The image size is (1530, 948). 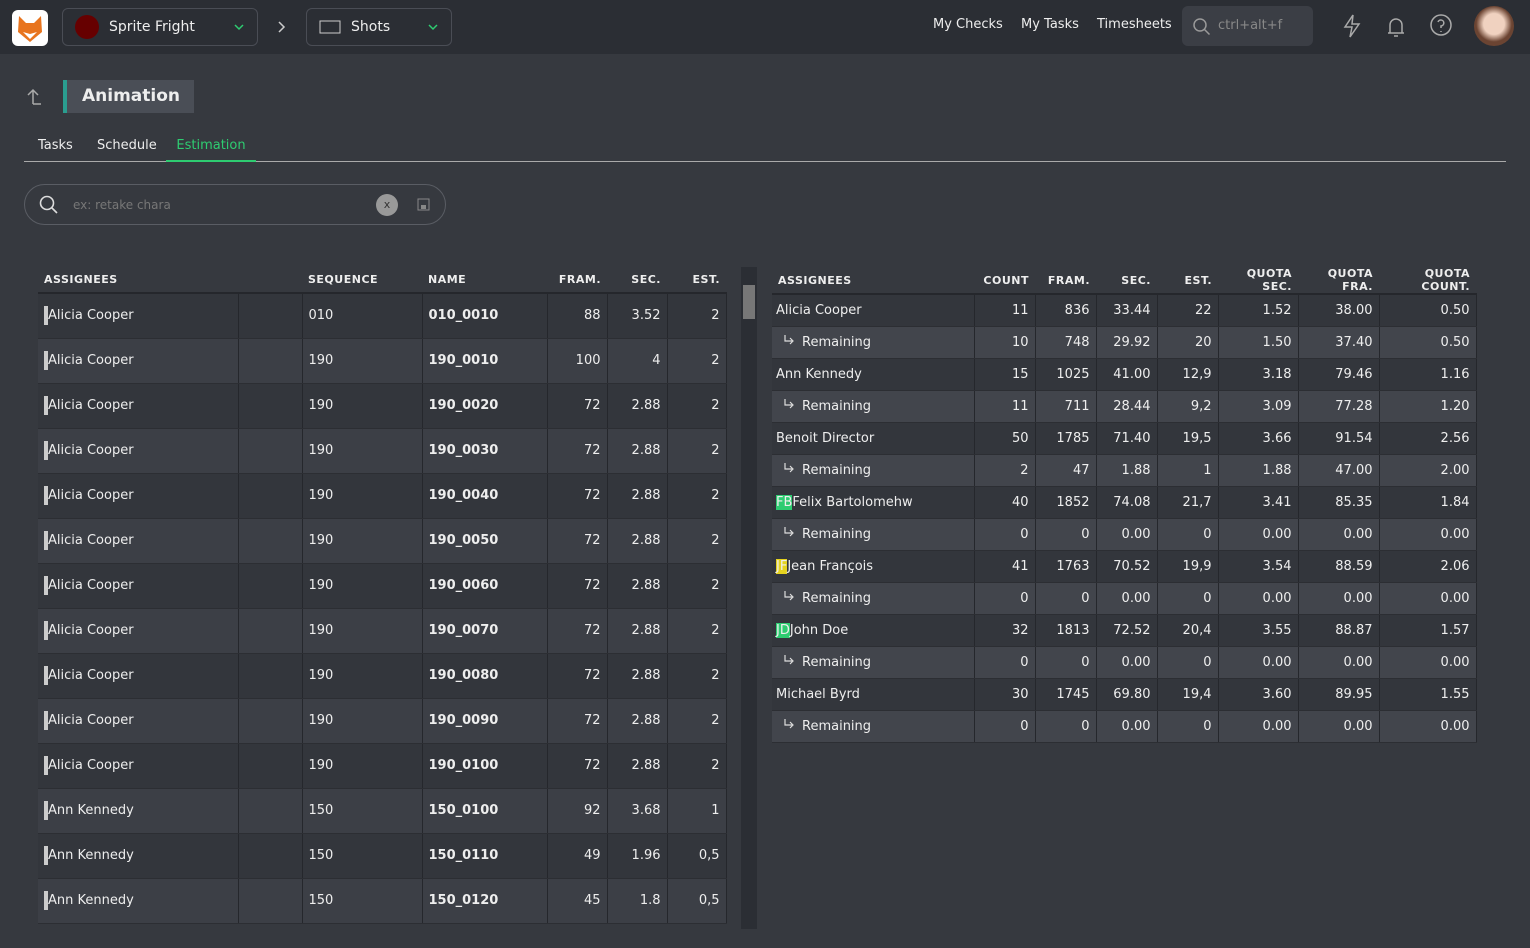 I want to click on filter-placeholder: ex: retake chara, so click(x=122, y=205).